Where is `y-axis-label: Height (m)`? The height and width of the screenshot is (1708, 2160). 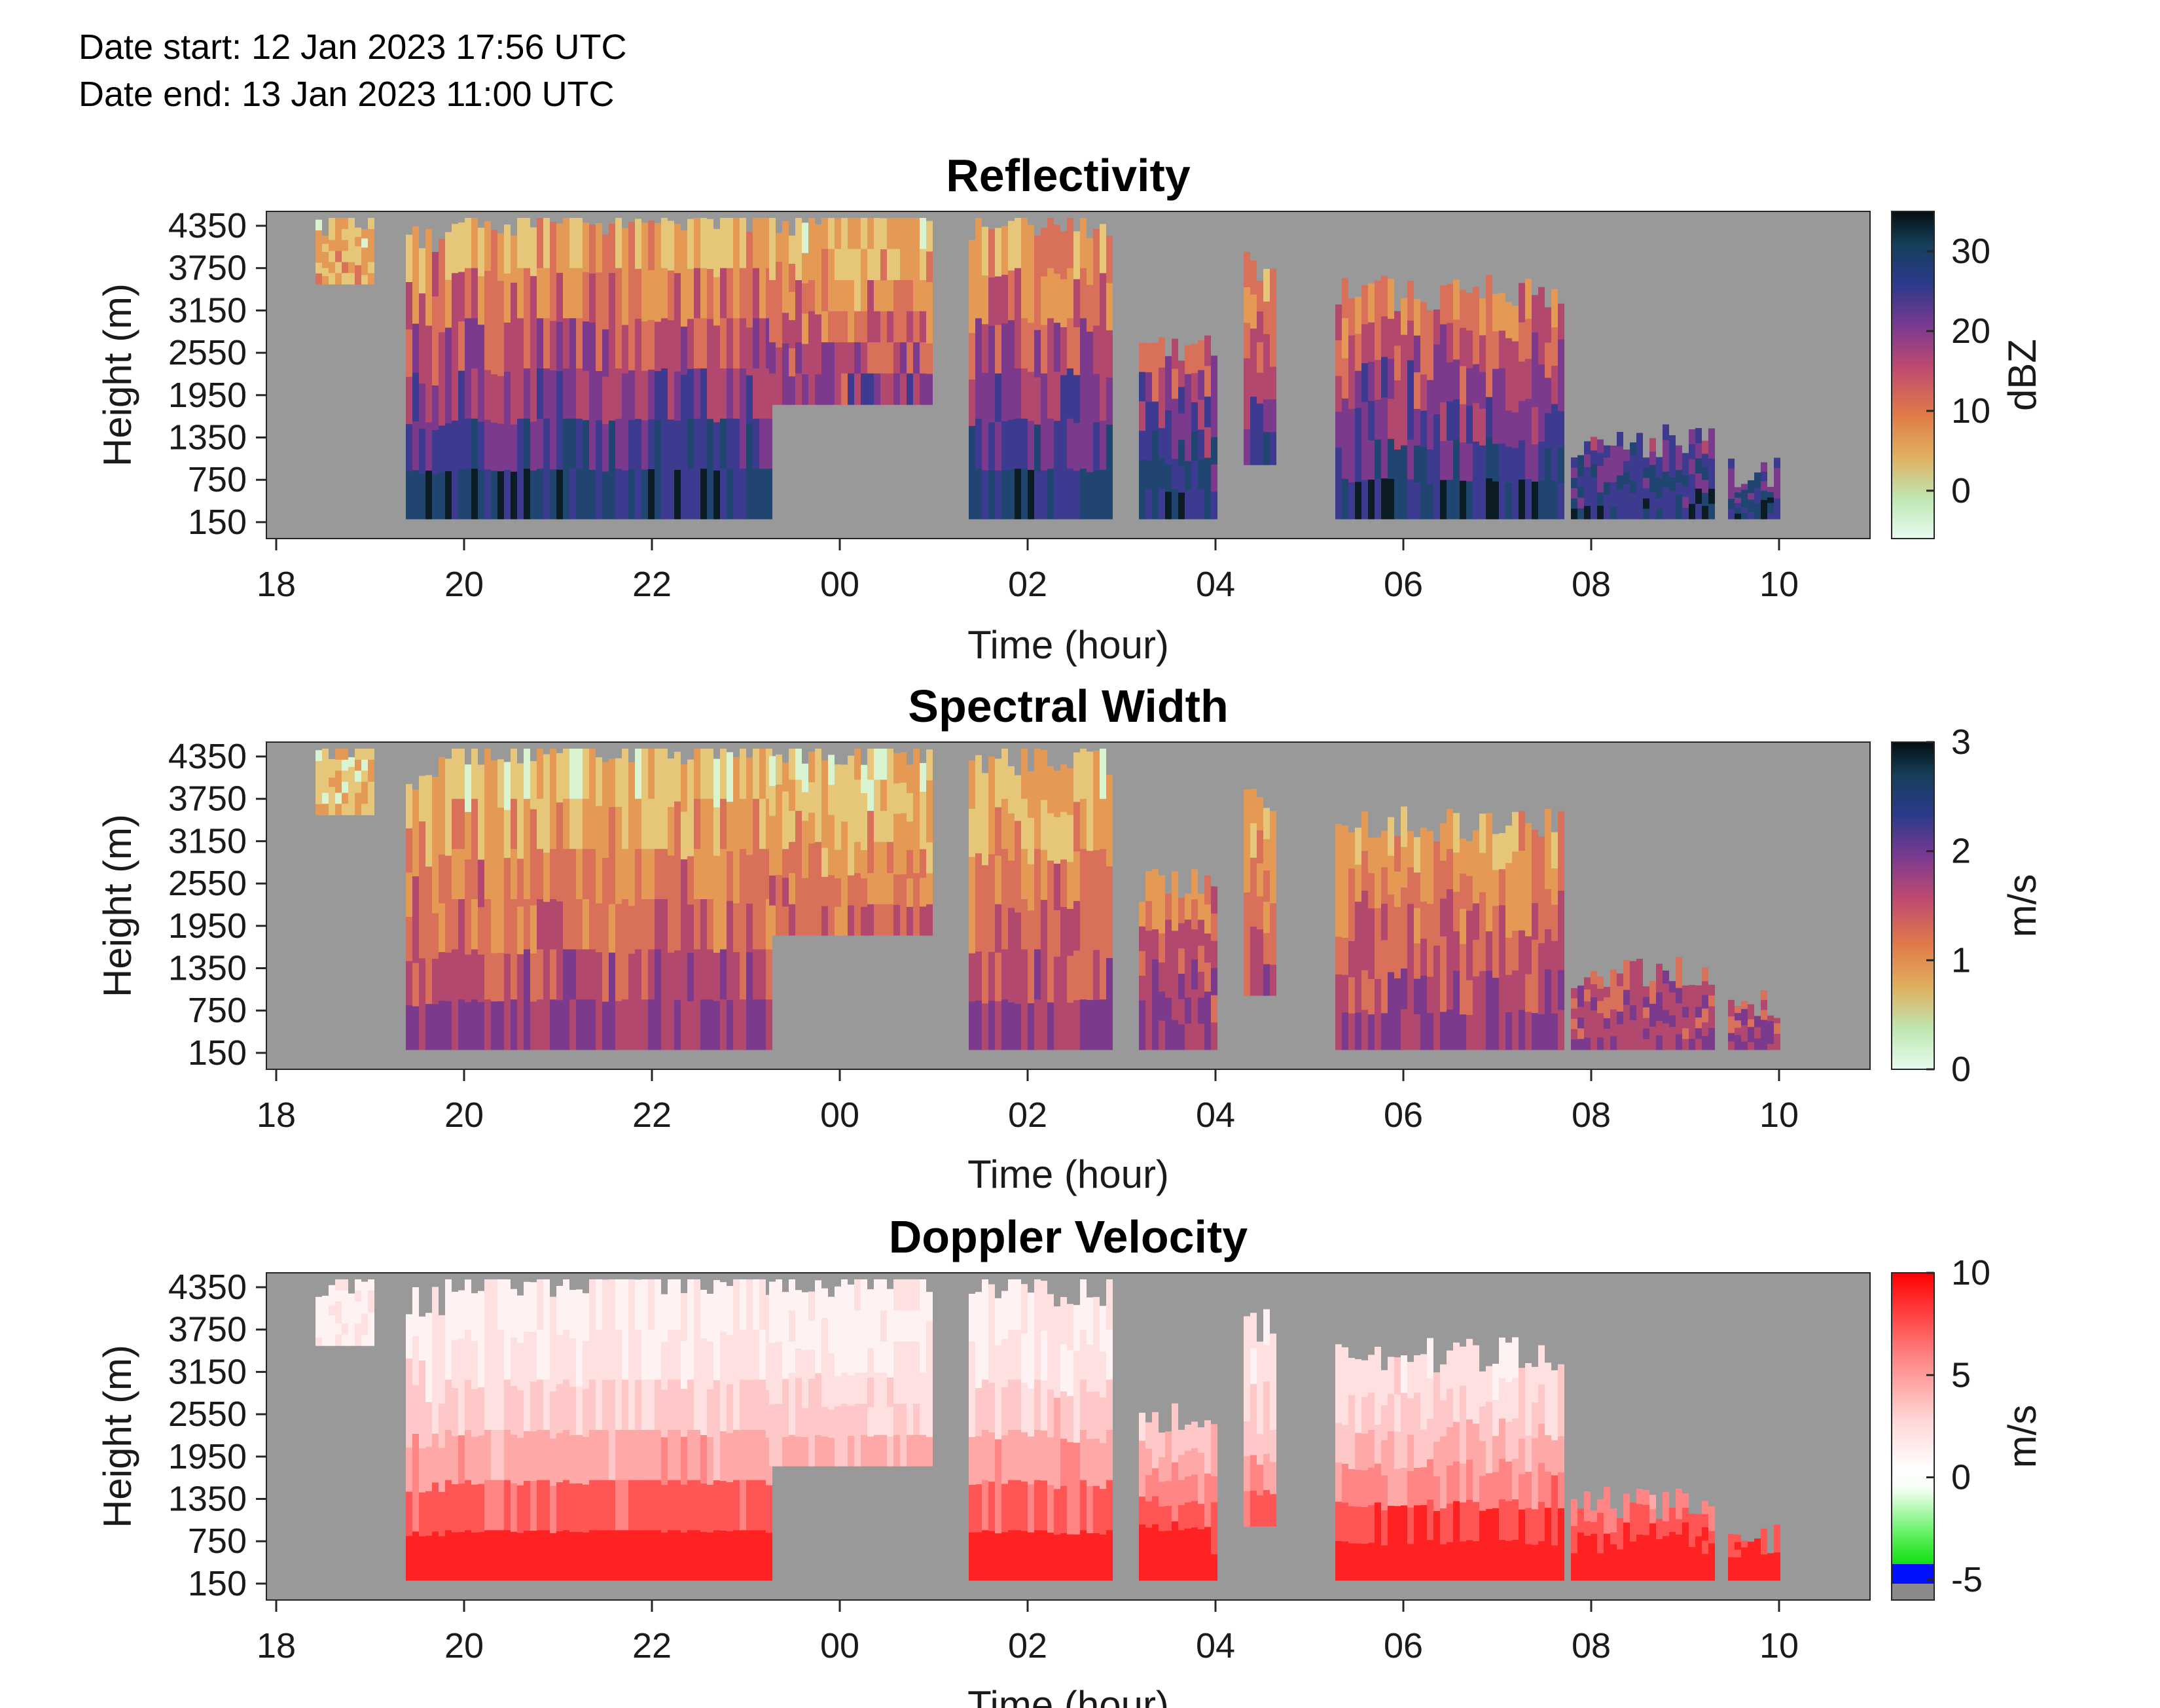 y-axis-label: Height (m) is located at coordinates (117, 375).